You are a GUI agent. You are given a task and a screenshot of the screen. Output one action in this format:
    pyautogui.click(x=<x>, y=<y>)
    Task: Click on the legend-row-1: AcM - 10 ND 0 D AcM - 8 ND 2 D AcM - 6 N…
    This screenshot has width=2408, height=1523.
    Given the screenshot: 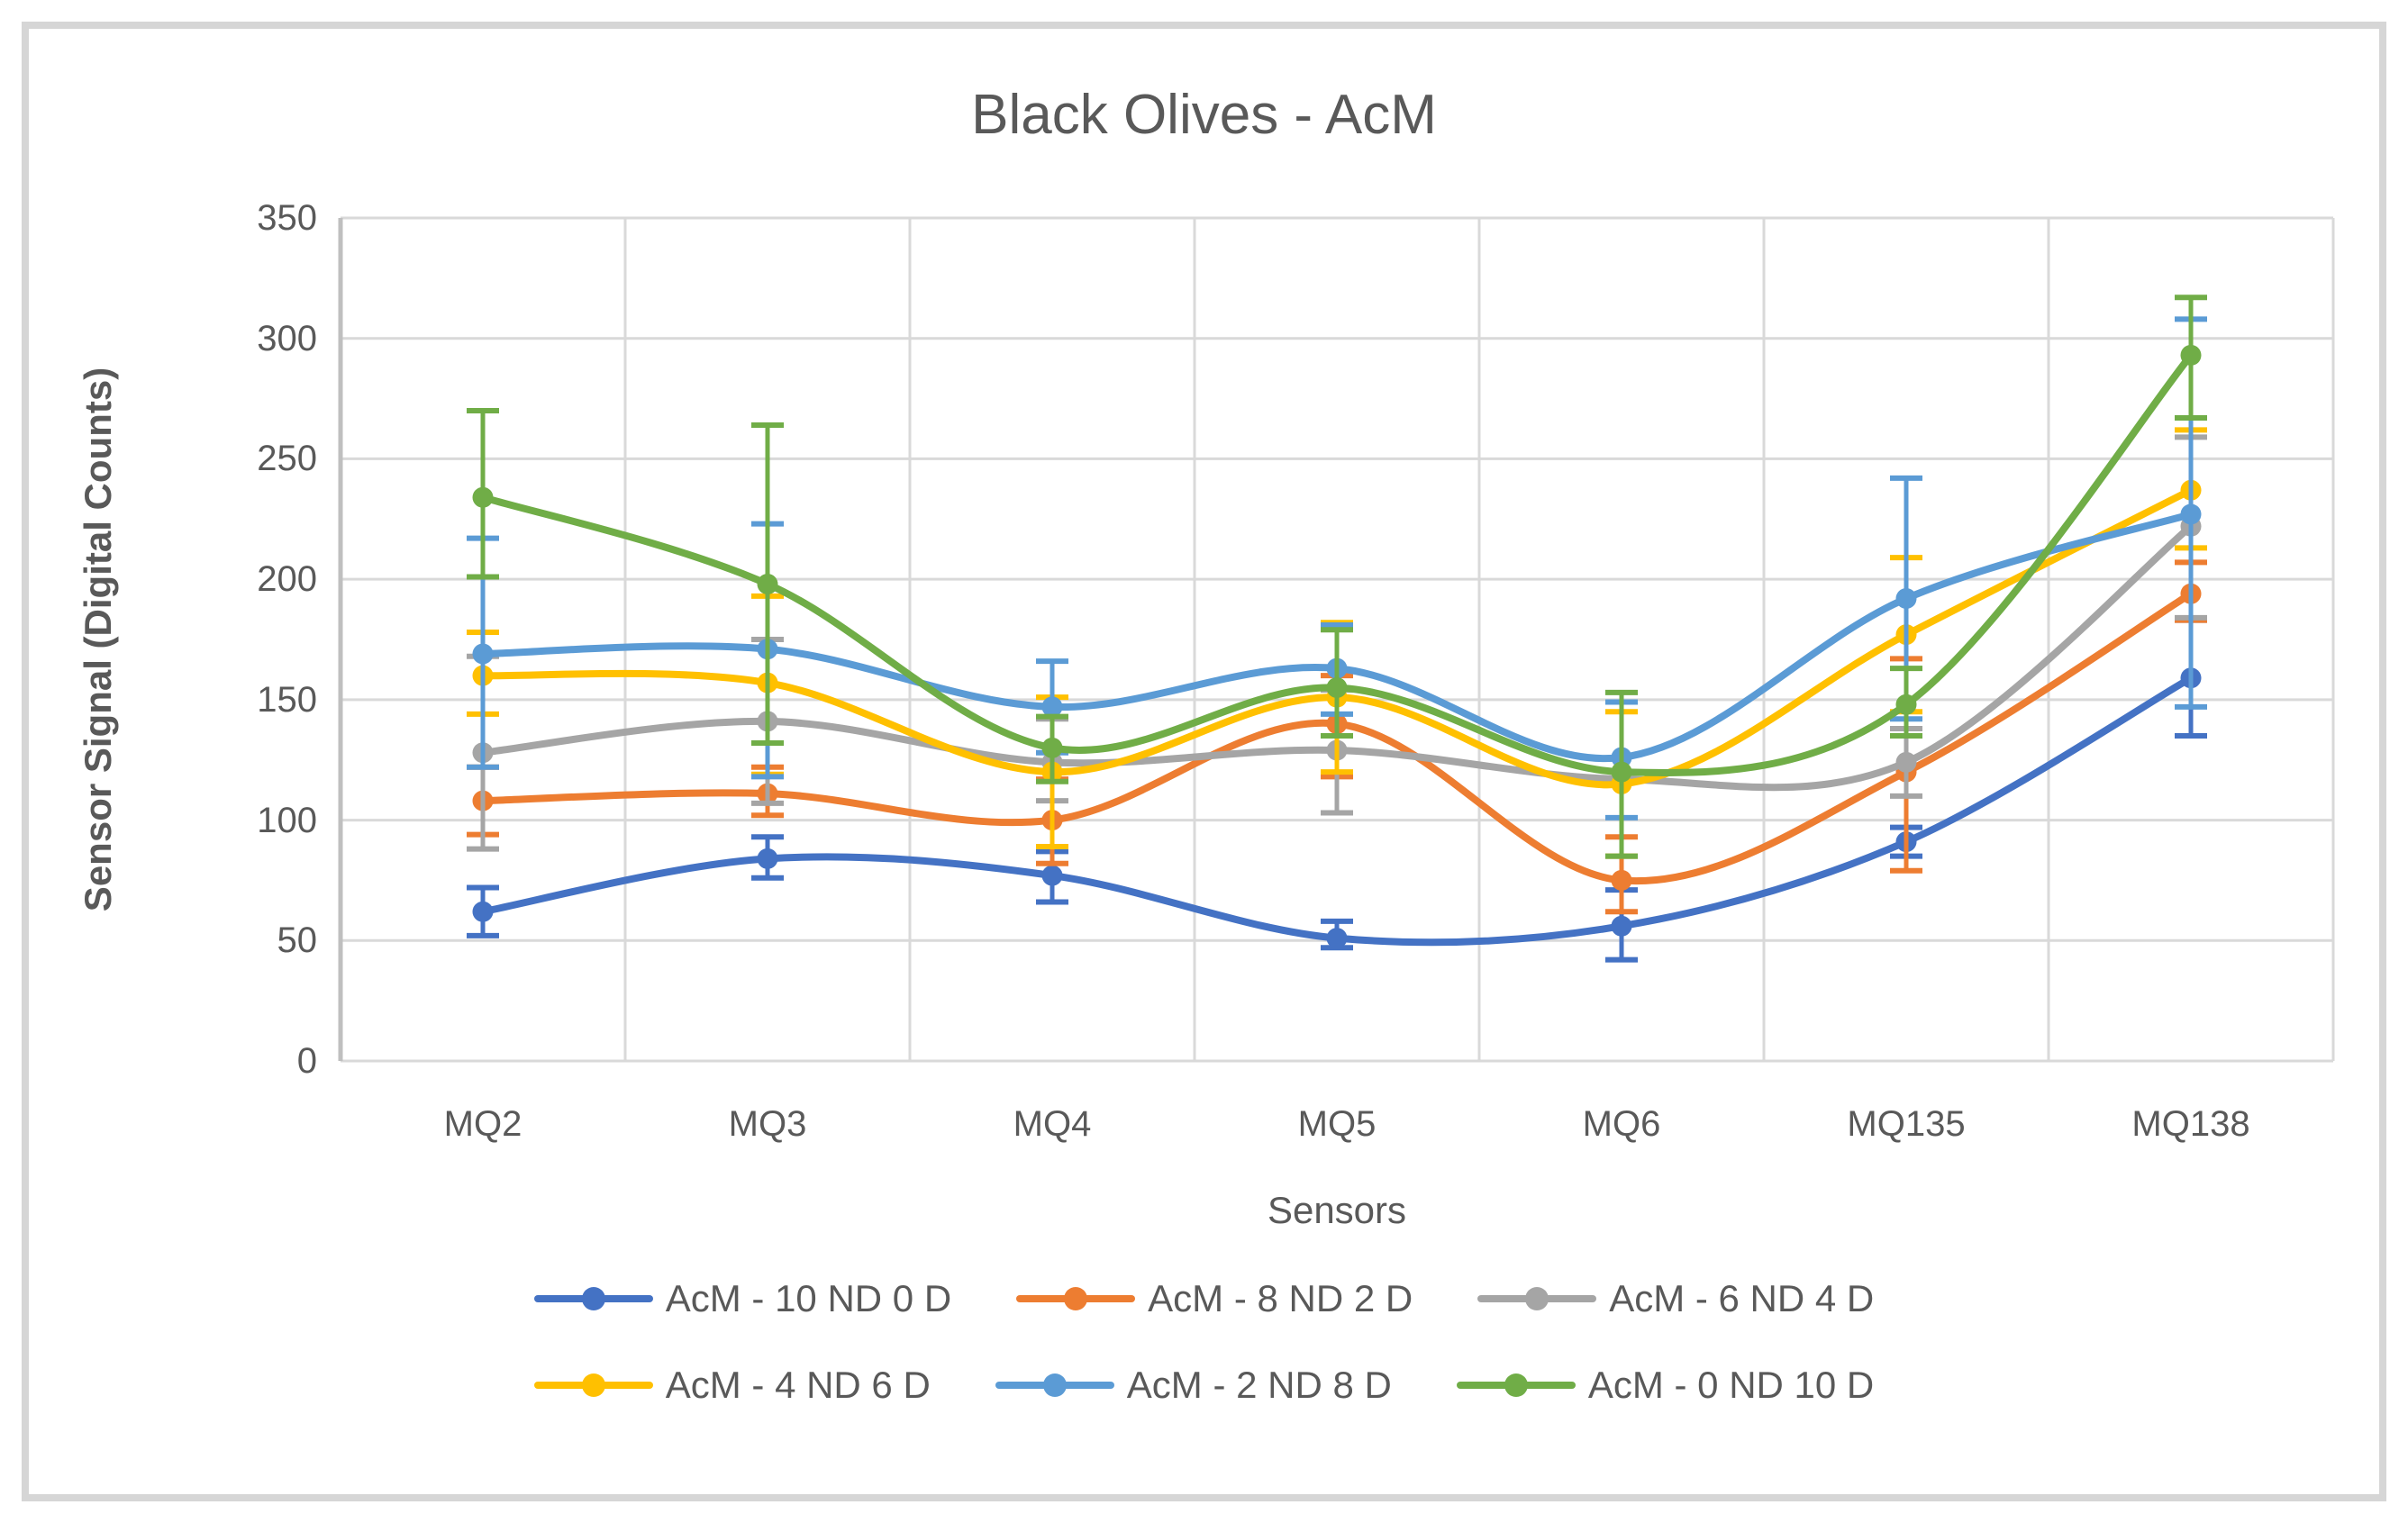 What is the action you would take?
    pyautogui.click(x=1204, y=1298)
    